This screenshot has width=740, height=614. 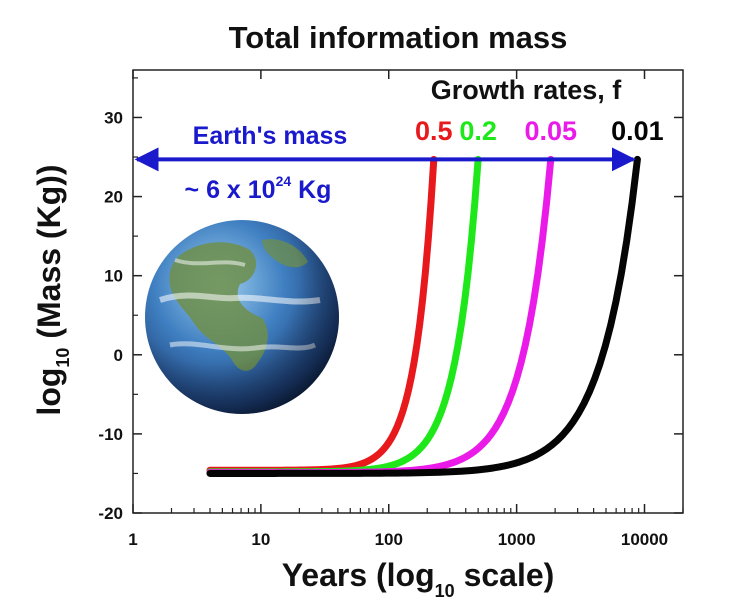 I want to click on x-axis-label: Years (log10 scale), so click(x=418, y=579).